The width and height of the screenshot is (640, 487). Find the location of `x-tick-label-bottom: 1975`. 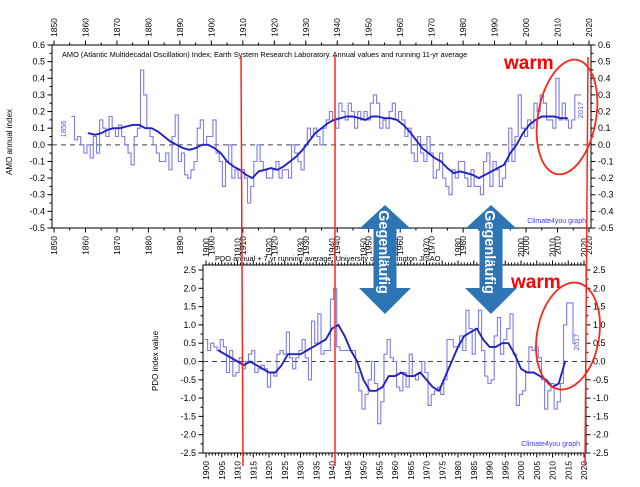

x-tick-label-bottom: 1975 is located at coordinates (442, 470).